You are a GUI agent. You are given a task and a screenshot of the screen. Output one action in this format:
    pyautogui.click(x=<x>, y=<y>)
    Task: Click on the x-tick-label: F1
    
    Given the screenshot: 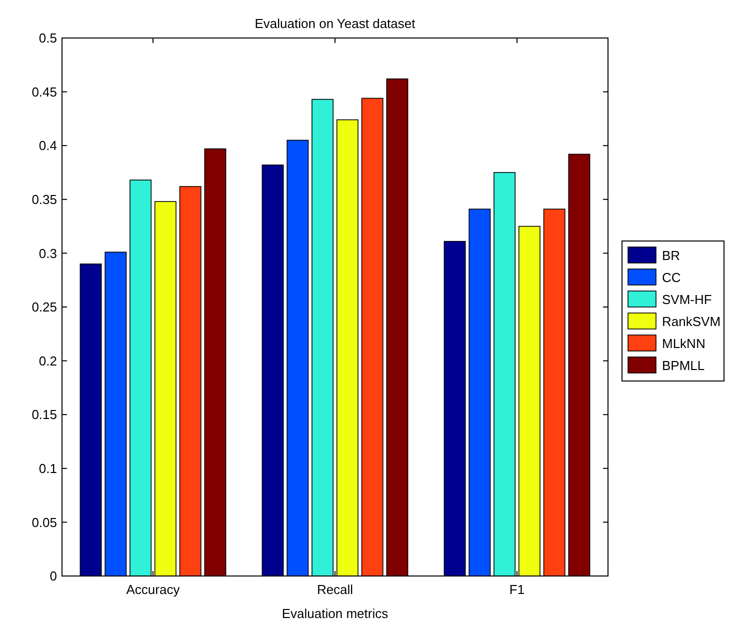 What is the action you would take?
    pyautogui.click(x=517, y=589)
    